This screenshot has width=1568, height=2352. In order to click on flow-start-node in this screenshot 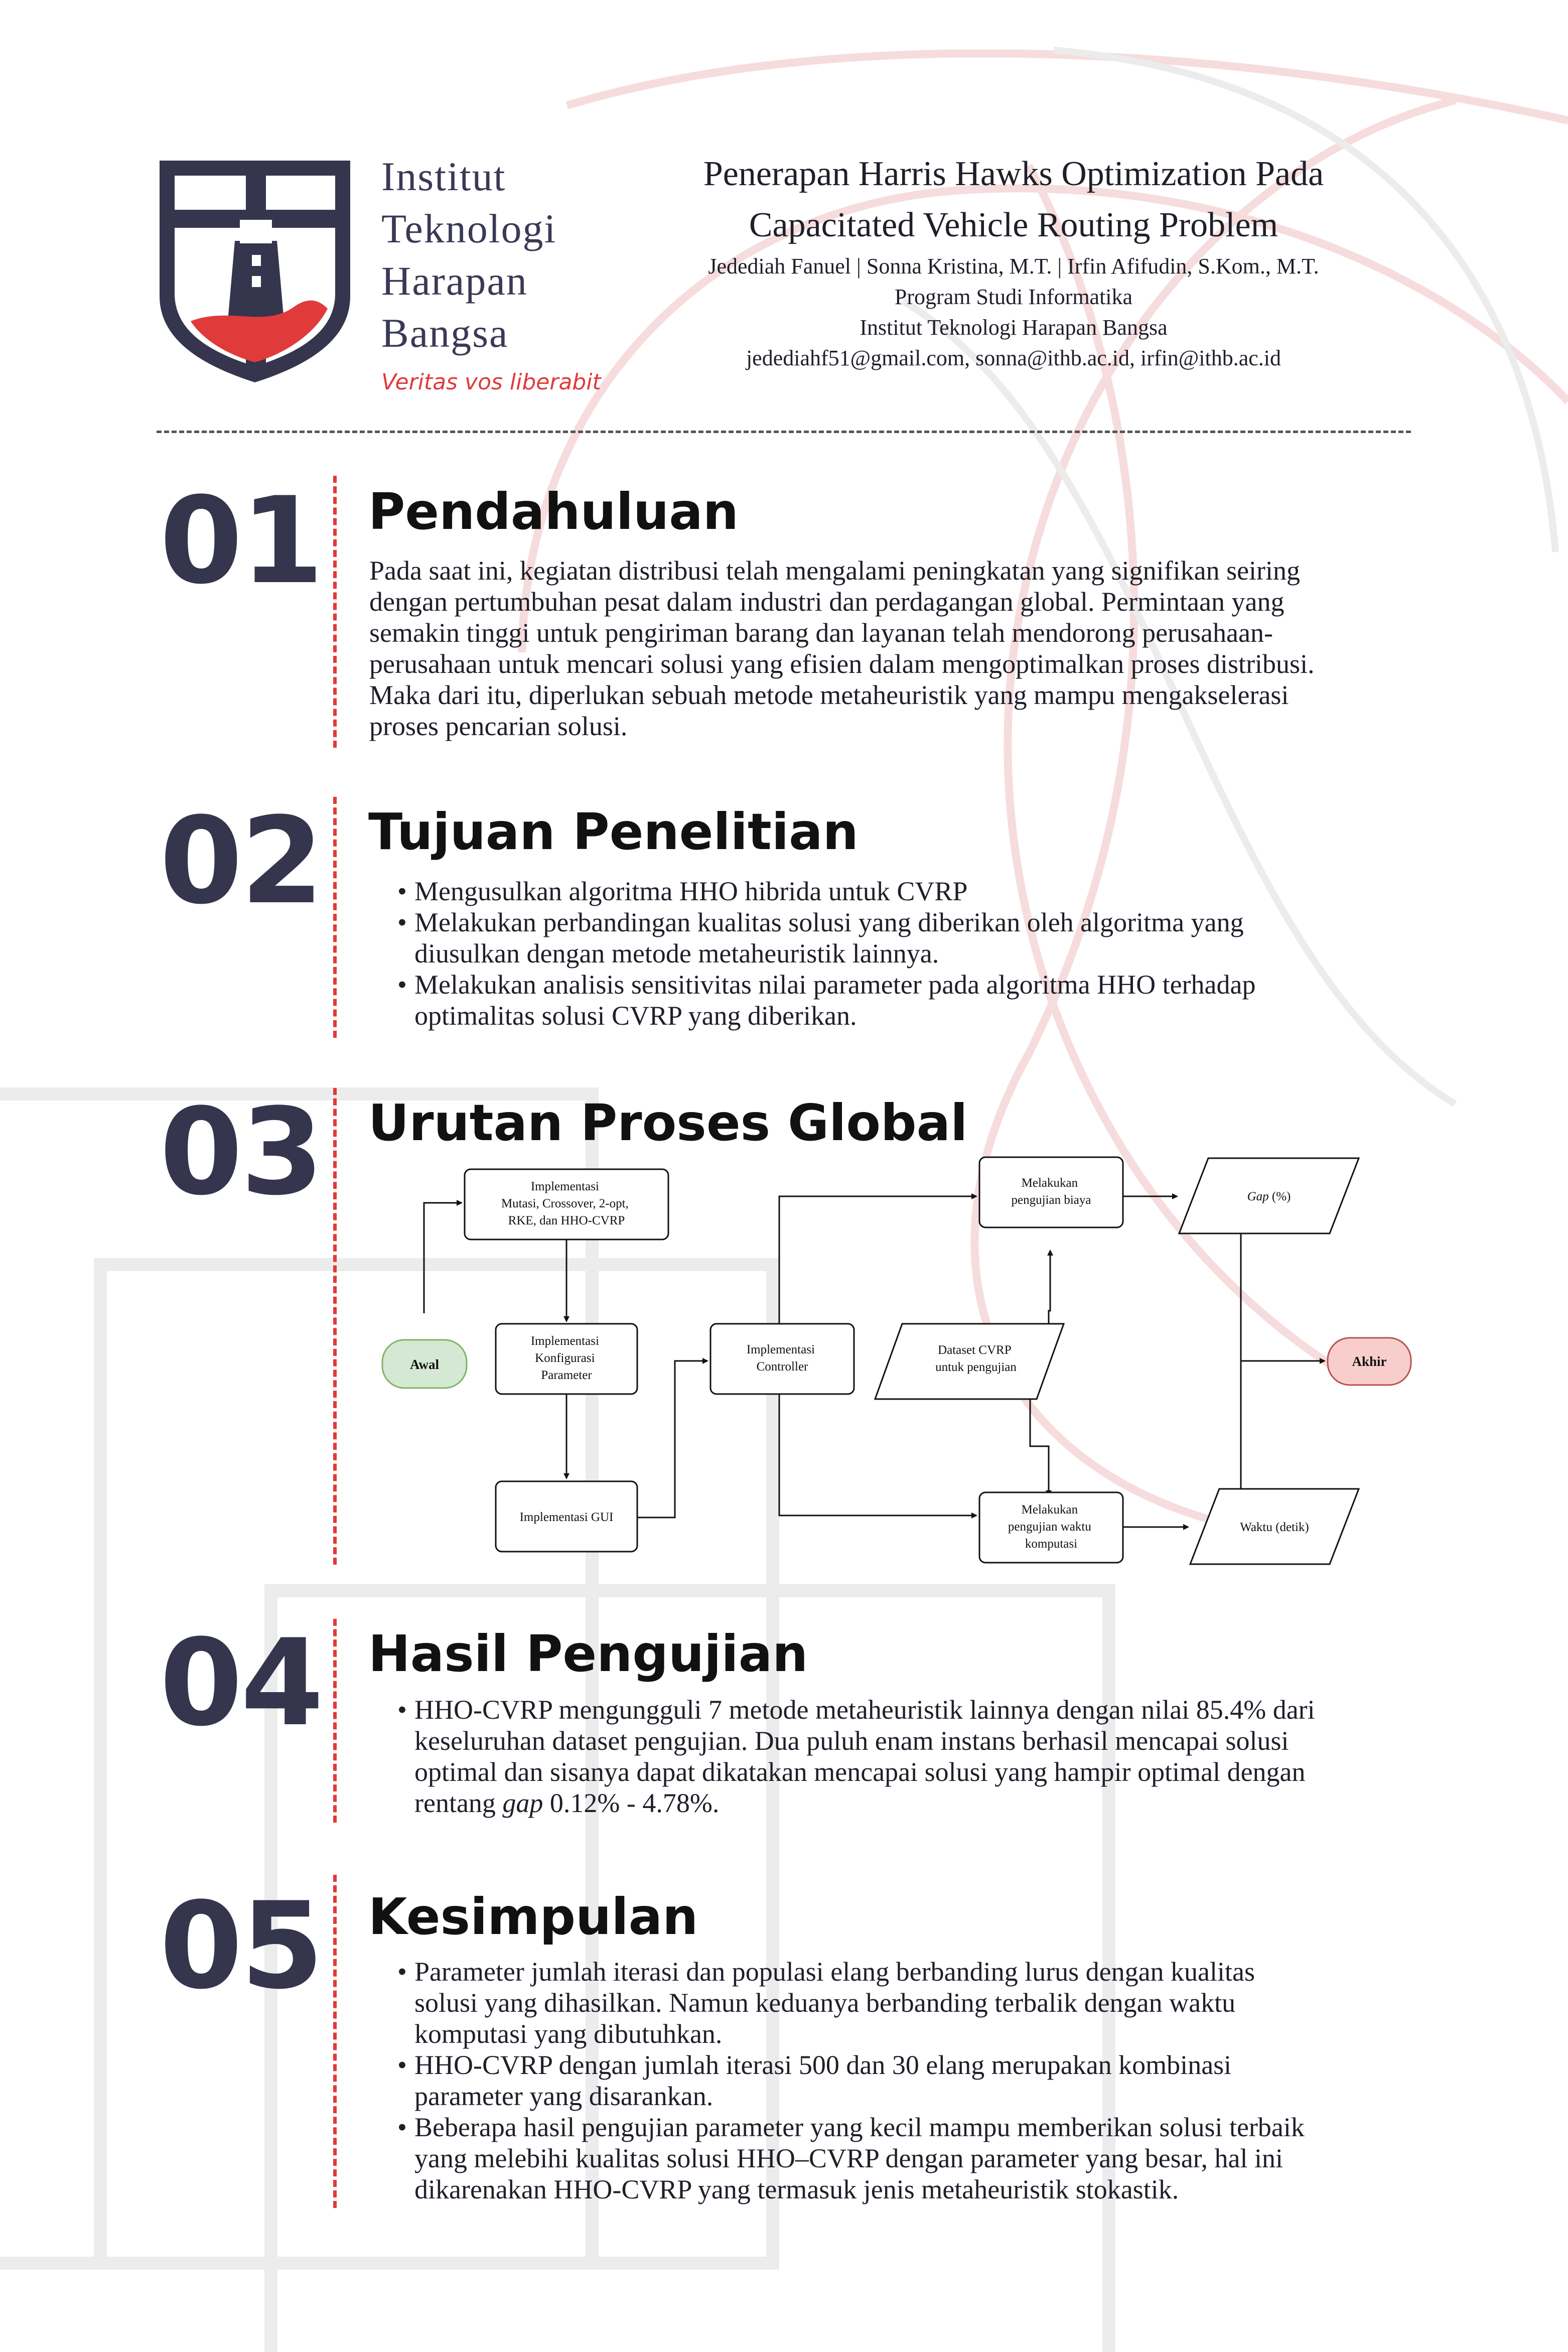, I will do `click(424, 1364)`.